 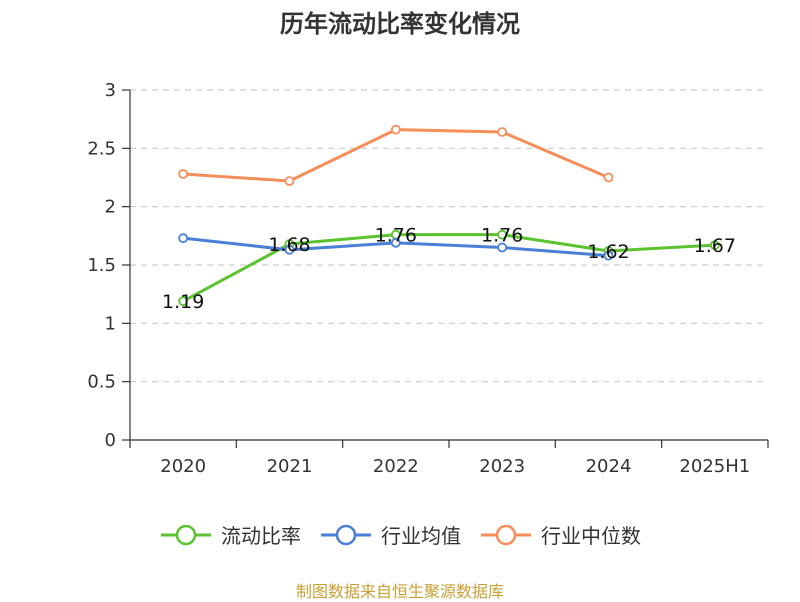 I want to click on y-tick-label: 1, so click(x=110, y=323).